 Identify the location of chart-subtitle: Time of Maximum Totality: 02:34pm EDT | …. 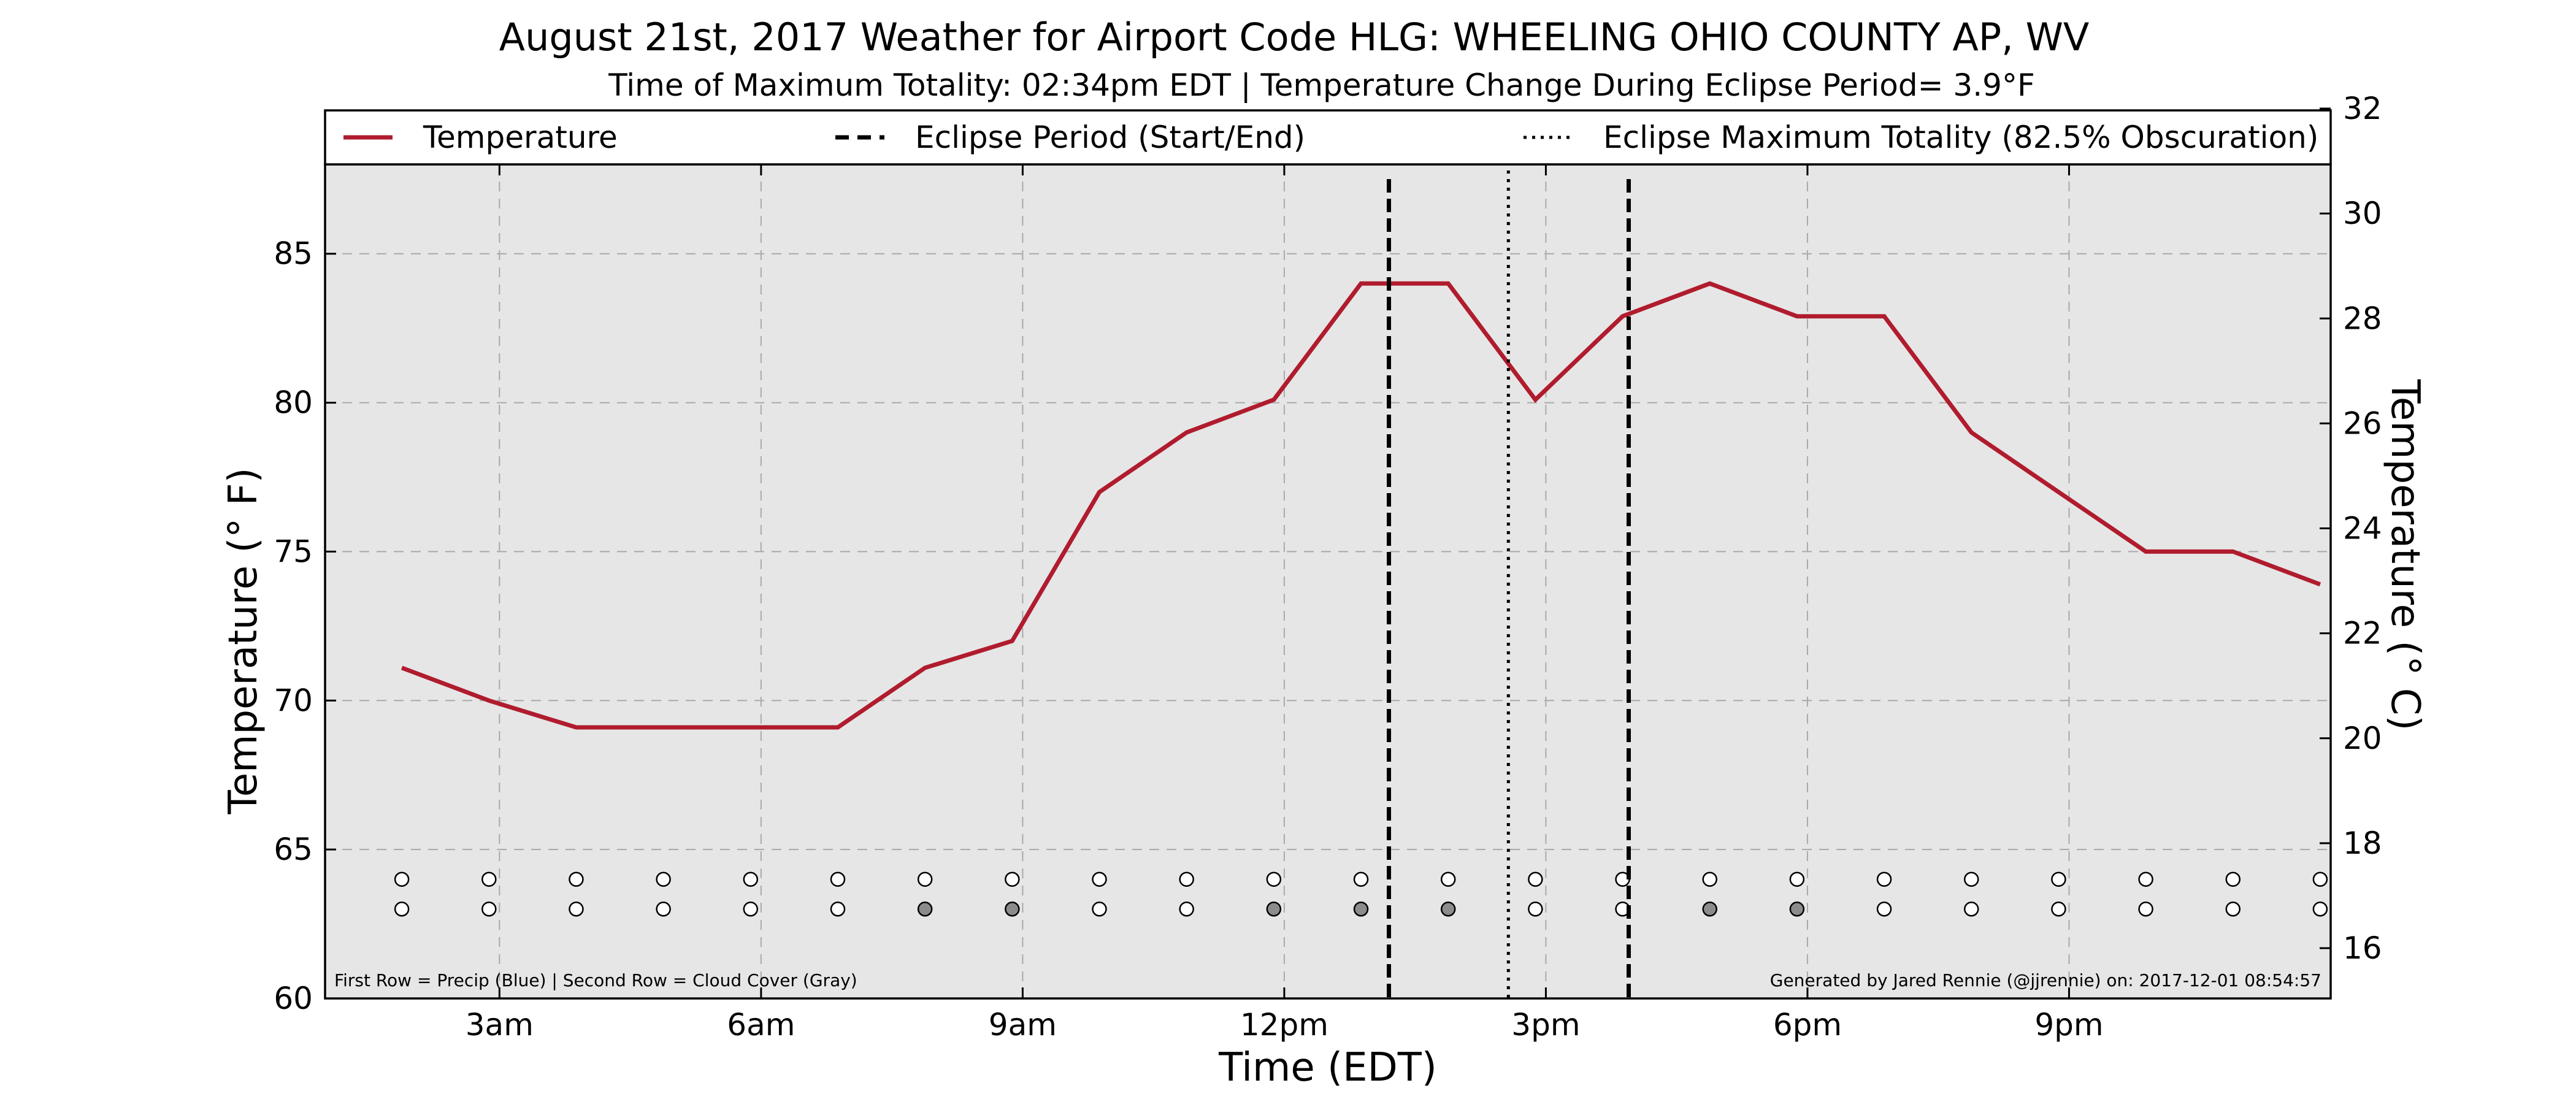
(1321, 85).